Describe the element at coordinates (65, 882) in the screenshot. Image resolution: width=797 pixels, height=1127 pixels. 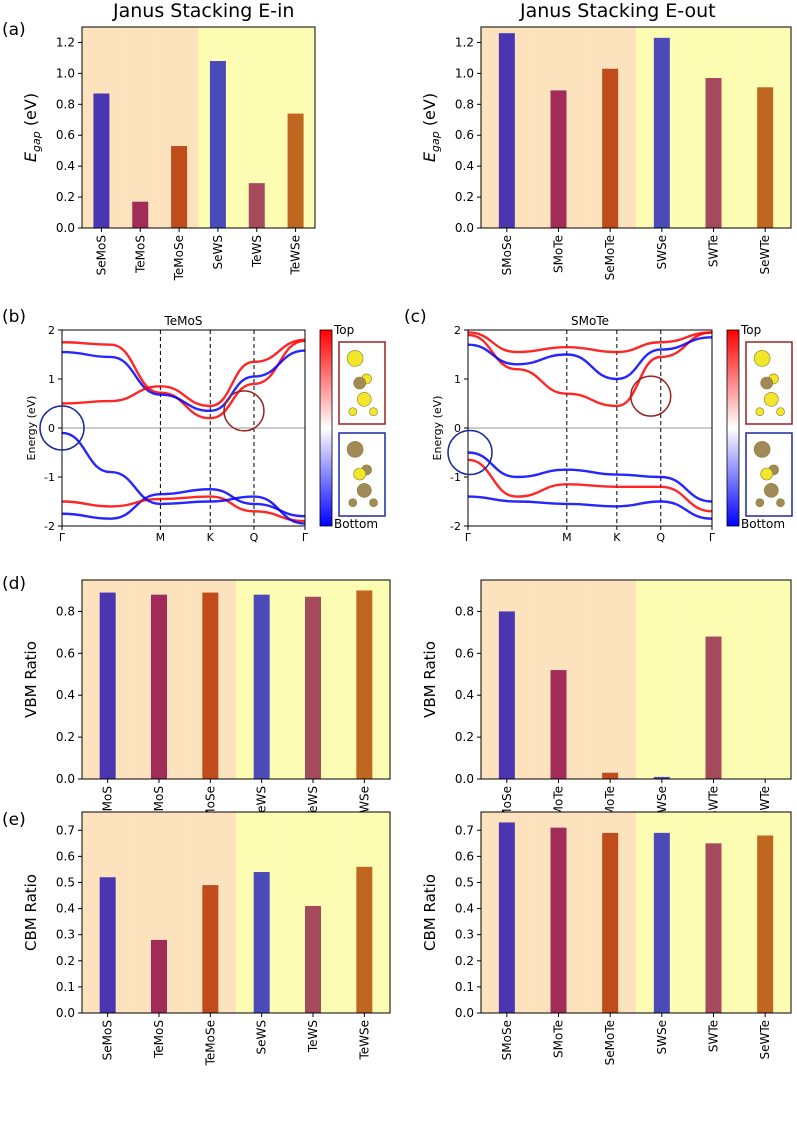
I see `y-tick-label: 0.5` at that location.